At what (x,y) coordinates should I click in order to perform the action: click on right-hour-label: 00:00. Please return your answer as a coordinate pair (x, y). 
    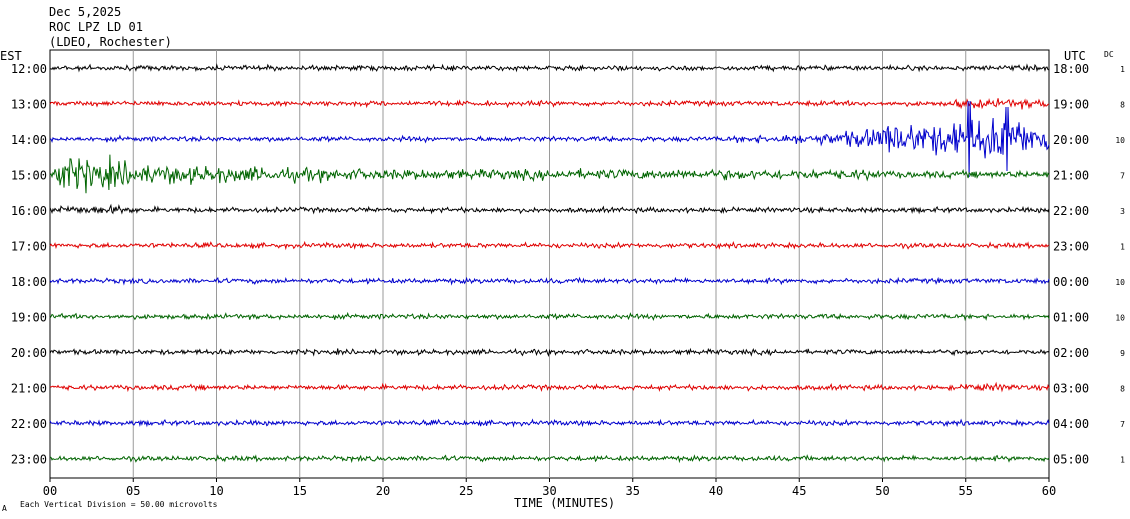
    Looking at the image, I should click on (1071, 282).